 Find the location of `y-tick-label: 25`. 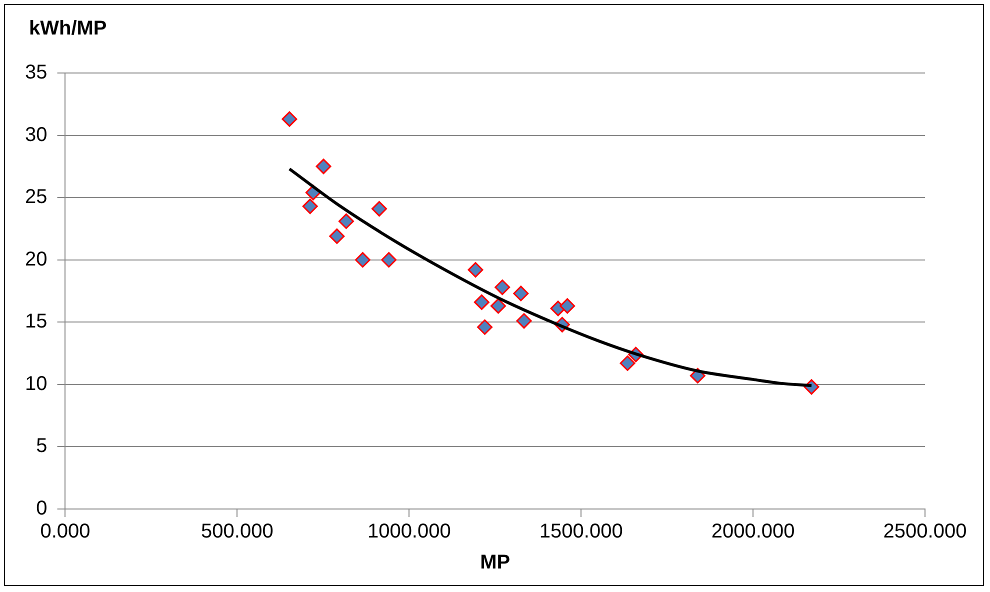

y-tick-label: 25 is located at coordinates (36, 197).